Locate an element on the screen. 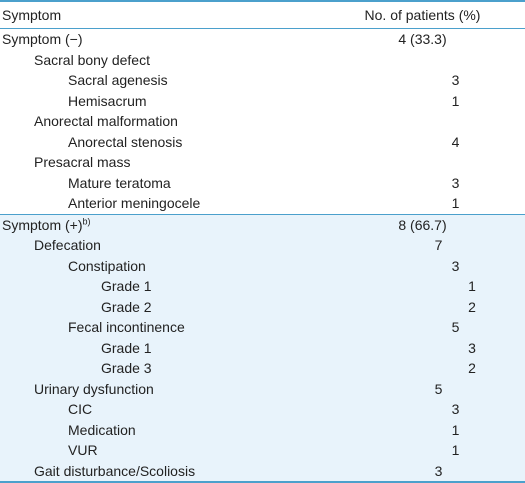 The width and height of the screenshot is (525, 483). table-header: Symptom No. of patients (%) is located at coordinates (262, 14).